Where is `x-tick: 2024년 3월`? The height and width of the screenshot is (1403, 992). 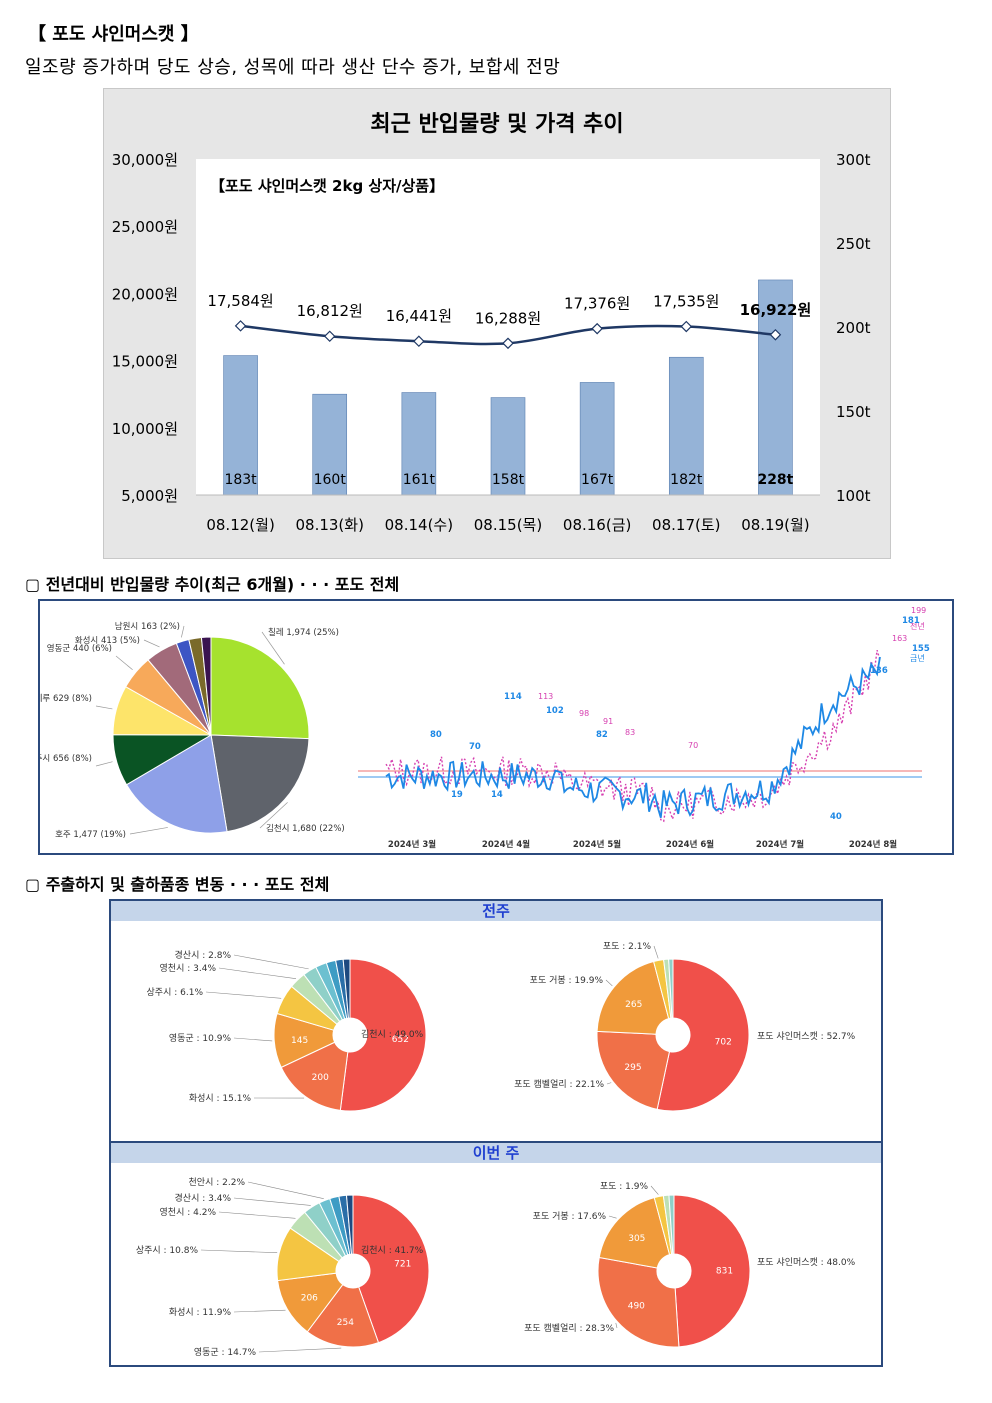
x-tick: 2024년 3월 is located at coordinates (412, 844).